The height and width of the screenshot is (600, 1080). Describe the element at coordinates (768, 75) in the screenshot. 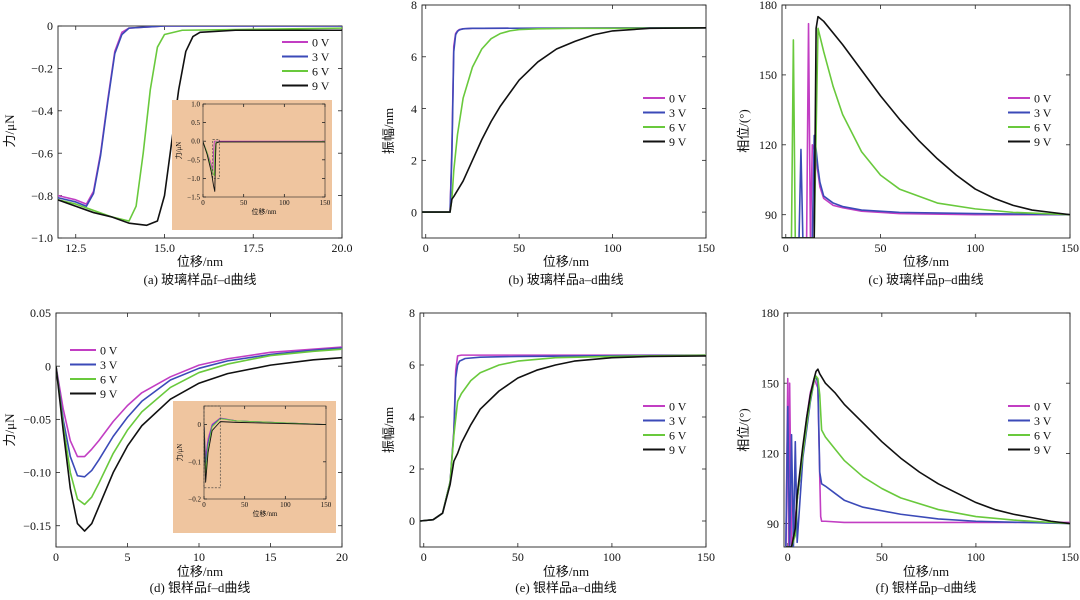

I see `y-tick-label: 150` at that location.